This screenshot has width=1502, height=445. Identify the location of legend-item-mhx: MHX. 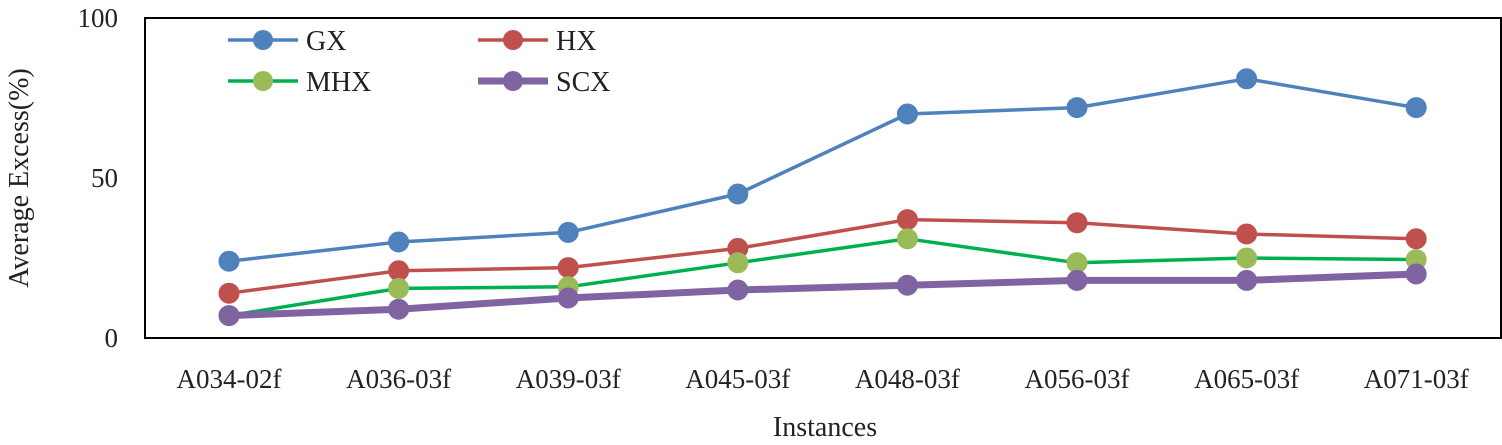
(299, 82).